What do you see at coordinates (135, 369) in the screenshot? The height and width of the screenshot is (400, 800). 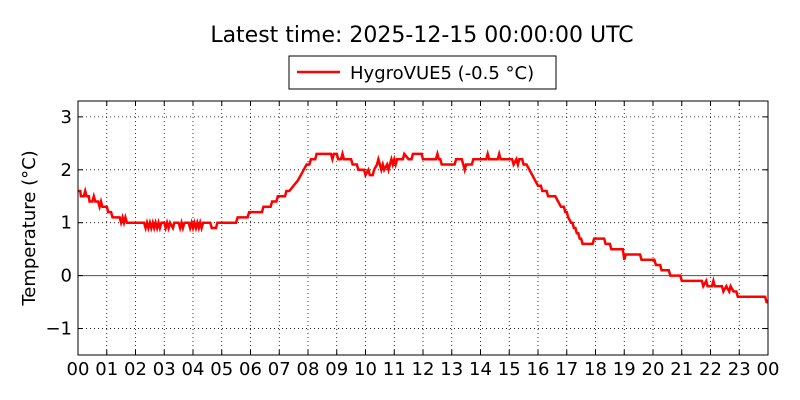 I see `x-tick-label: 02` at bounding box center [135, 369].